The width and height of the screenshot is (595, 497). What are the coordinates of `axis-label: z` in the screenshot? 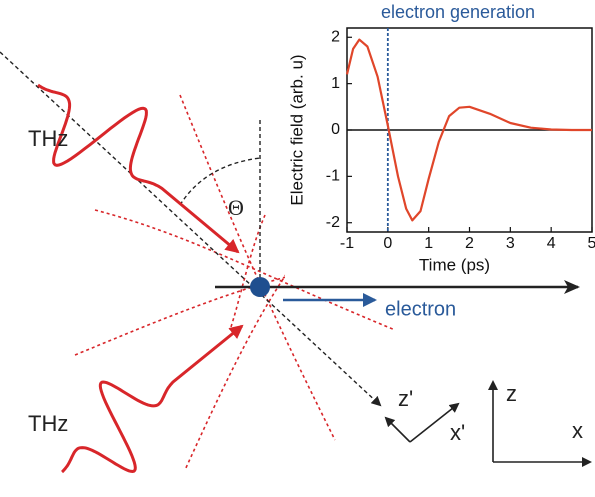 It's located at (511, 393).